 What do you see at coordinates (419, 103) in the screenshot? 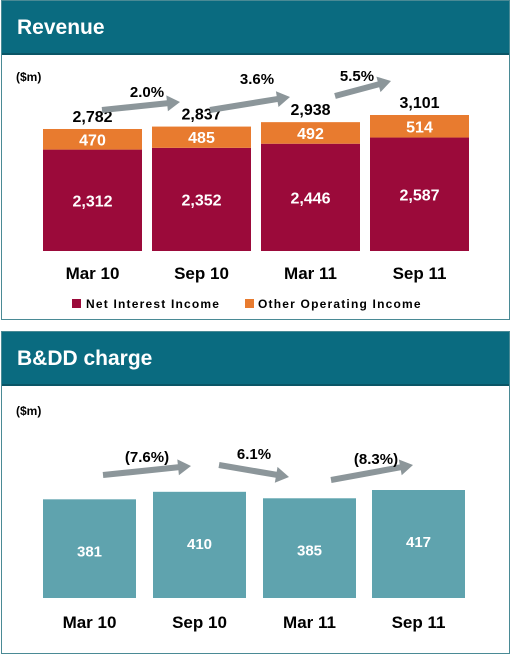
I see `total-label: 3,101` at bounding box center [419, 103].